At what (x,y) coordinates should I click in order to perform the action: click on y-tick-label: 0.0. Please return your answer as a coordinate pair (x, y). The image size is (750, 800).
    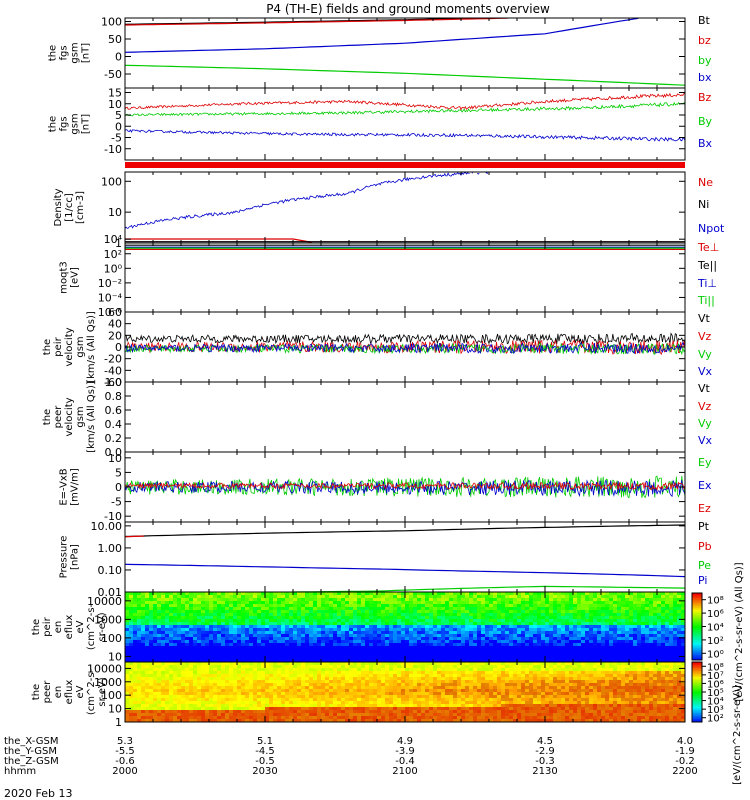
    Looking at the image, I should click on (114, 452).